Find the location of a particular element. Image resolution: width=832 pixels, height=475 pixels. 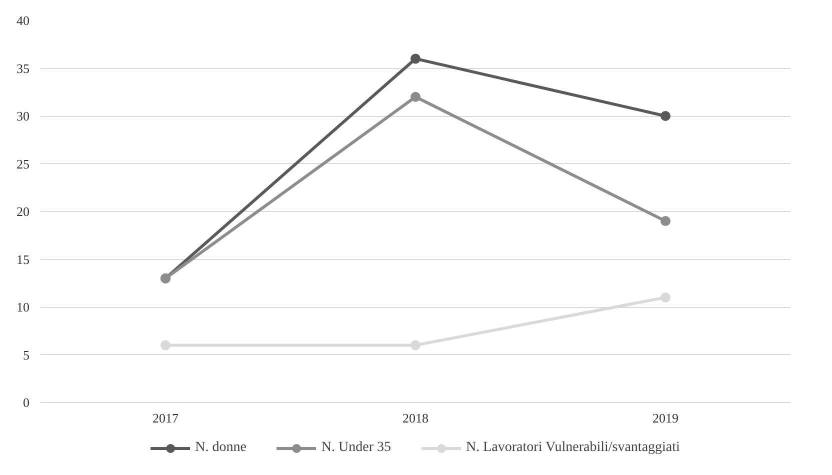

y-tick-label: 35 is located at coordinates (23, 68).